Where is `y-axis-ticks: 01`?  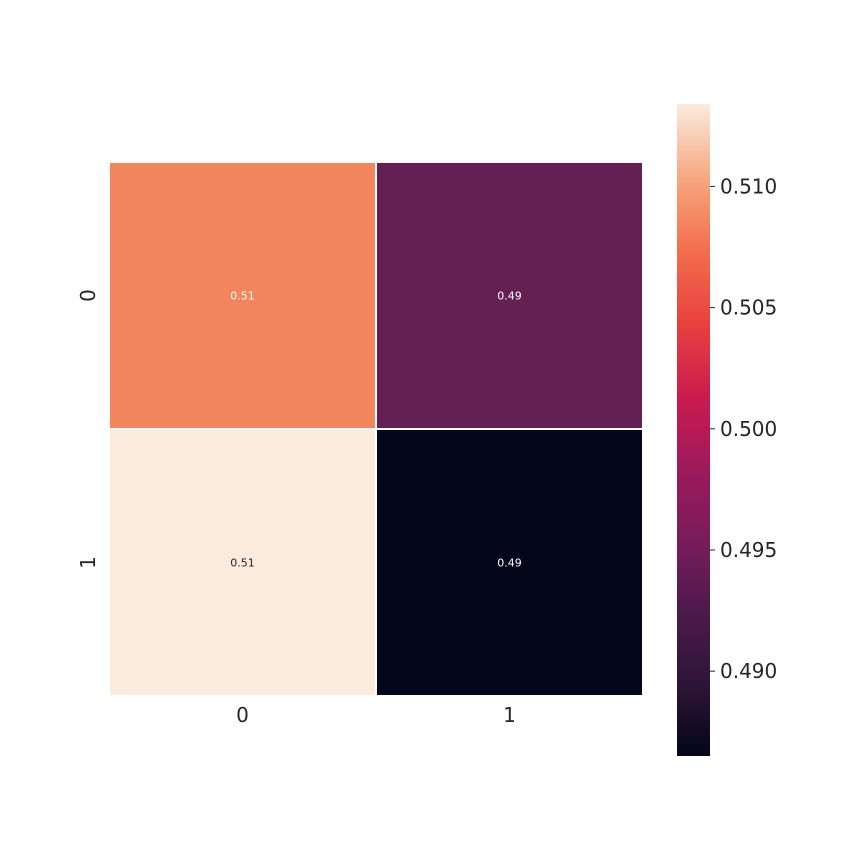
y-axis-ticks: 01 is located at coordinates (88, 429).